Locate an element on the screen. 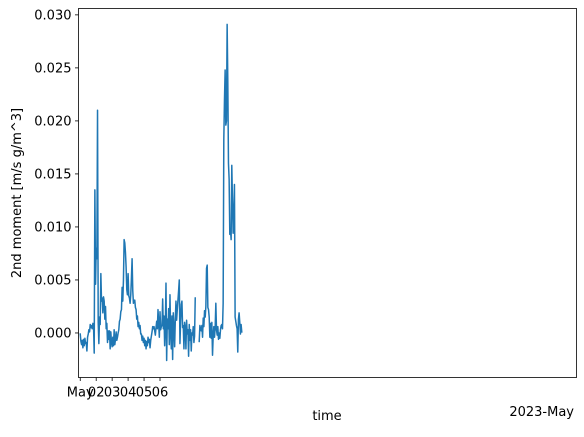  x-tick-label: May is located at coordinates (80, 393).